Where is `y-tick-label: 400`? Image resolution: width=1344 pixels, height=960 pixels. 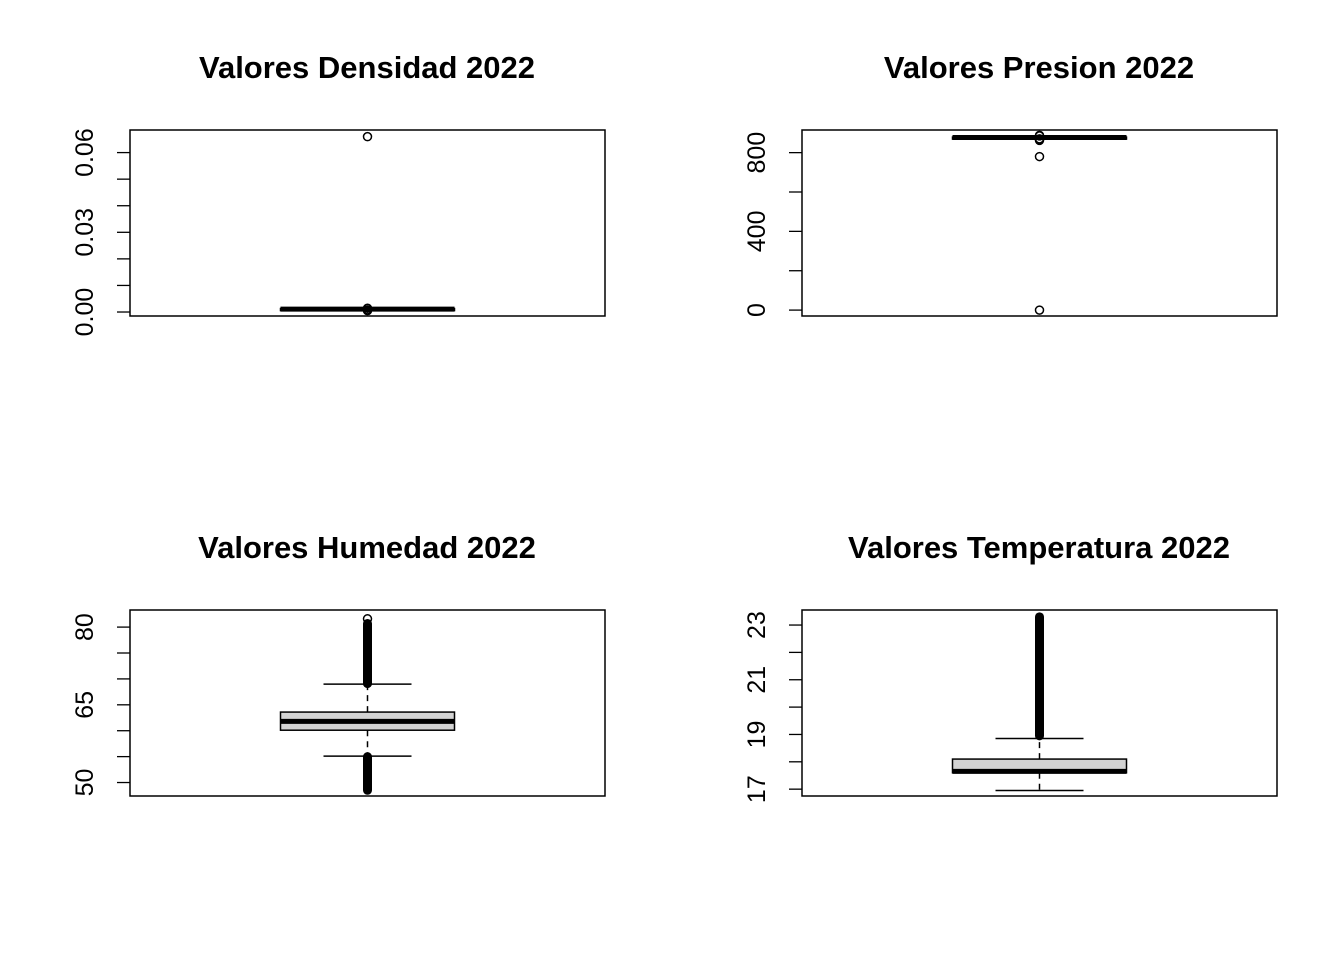
y-tick-label: 400 is located at coordinates (757, 232).